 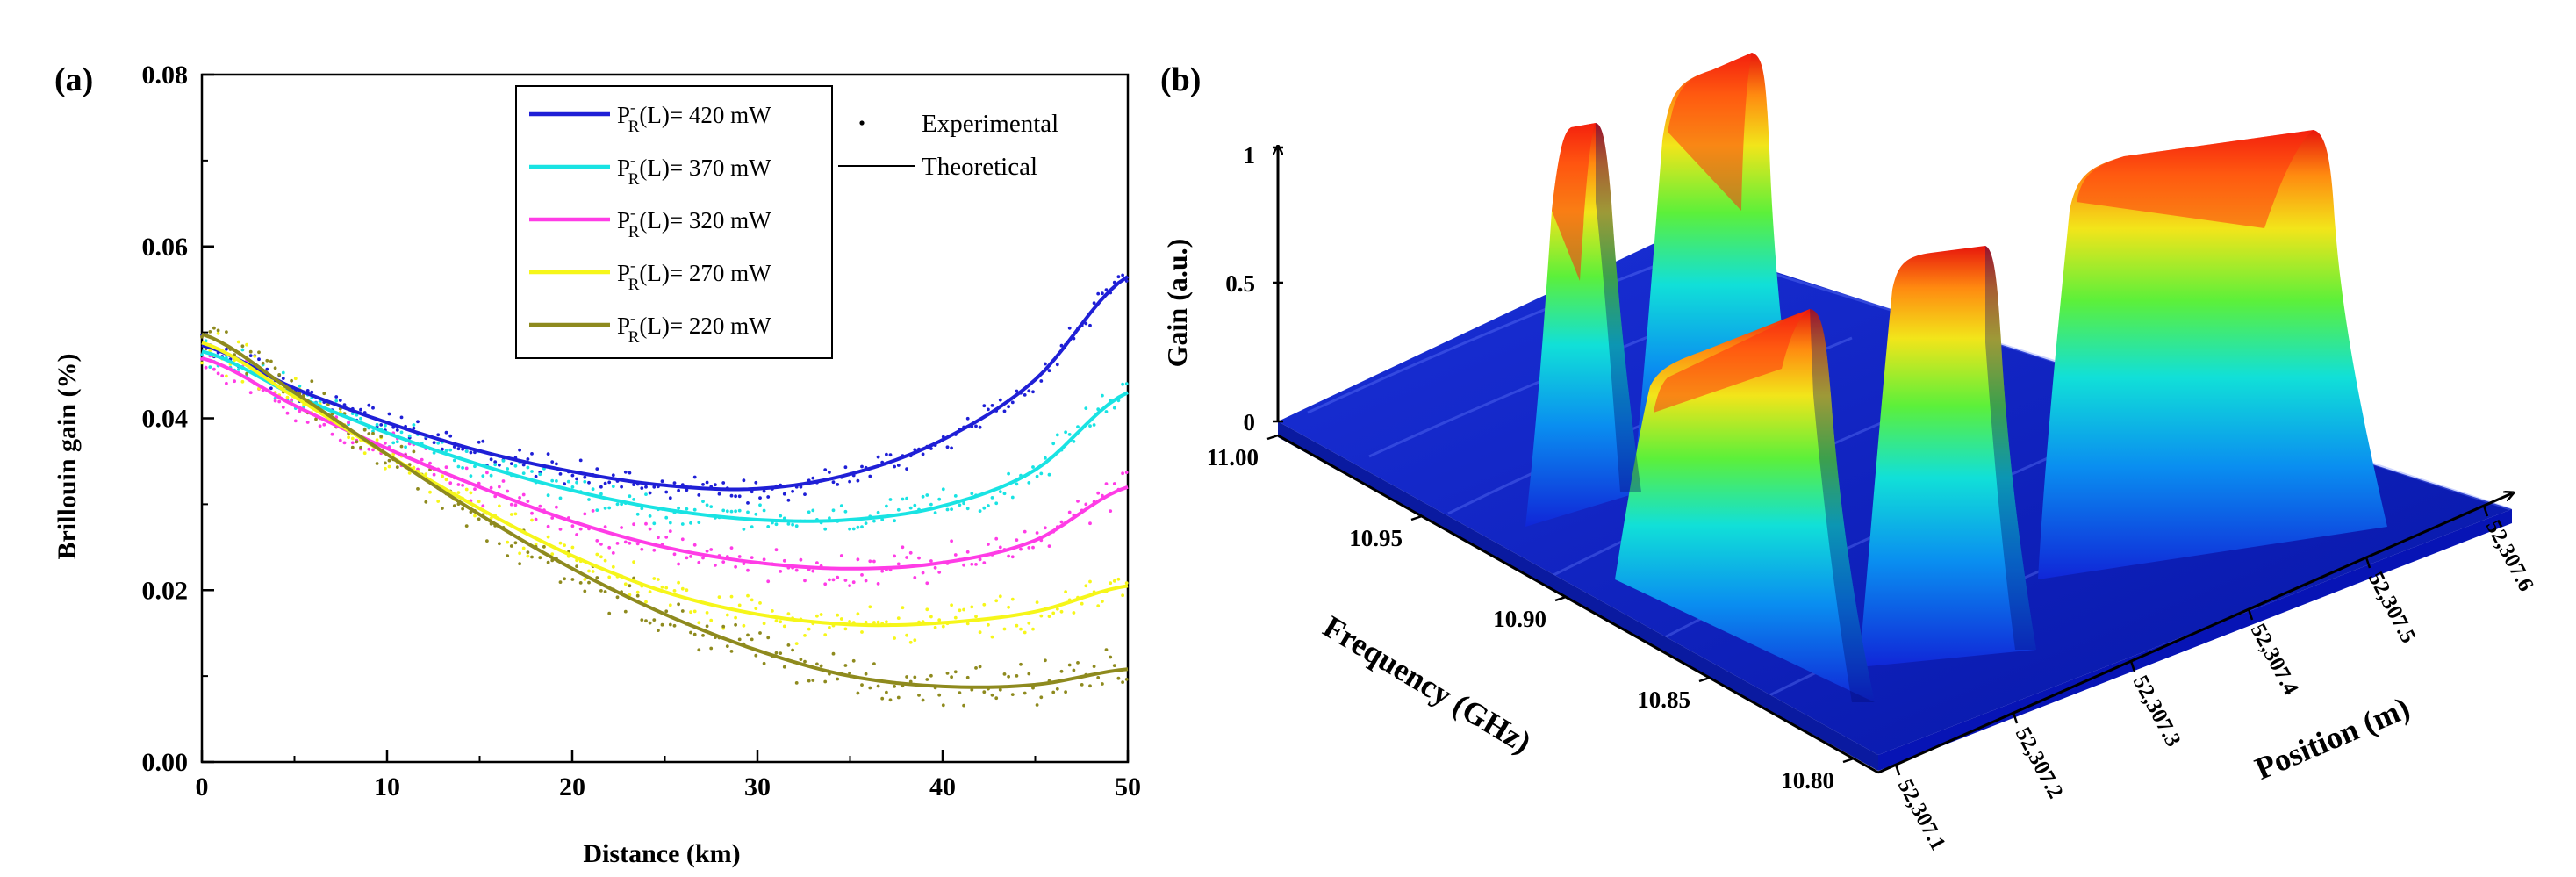 What do you see at coordinates (958, 124) in the screenshot?
I see `legend-experimental-entry: Experimental` at bounding box center [958, 124].